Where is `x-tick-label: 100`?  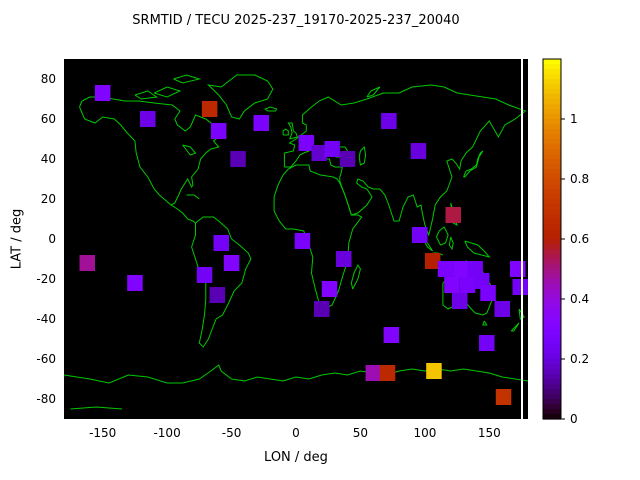
x-tick-label: 100 is located at coordinates (424, 433).